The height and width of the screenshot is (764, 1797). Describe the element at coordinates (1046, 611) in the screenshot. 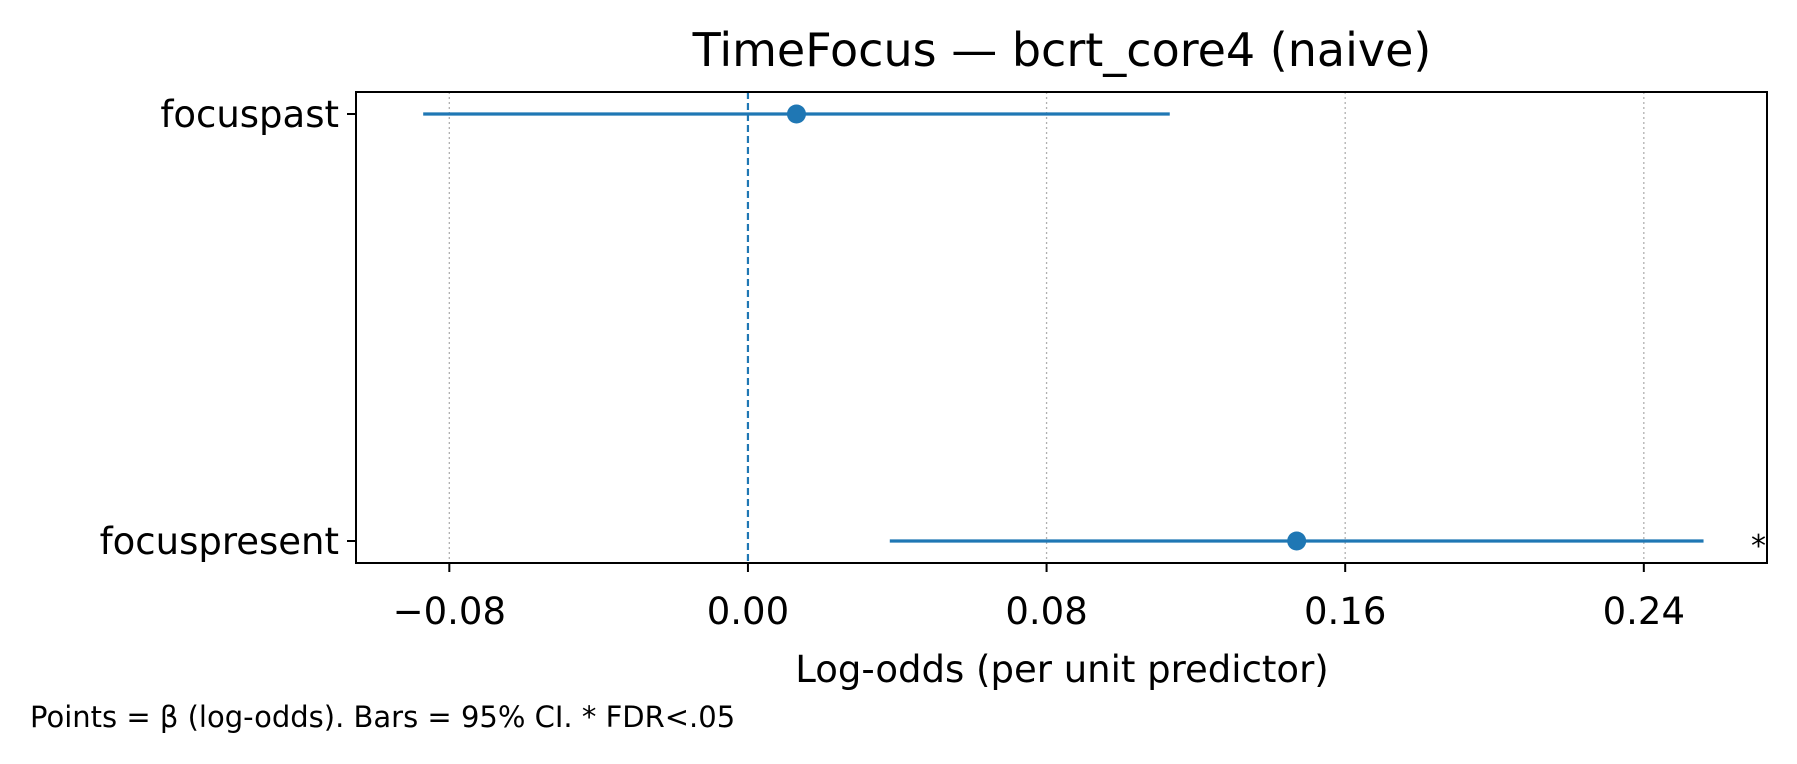

I see `x-tick-label: 0.08` at that location.